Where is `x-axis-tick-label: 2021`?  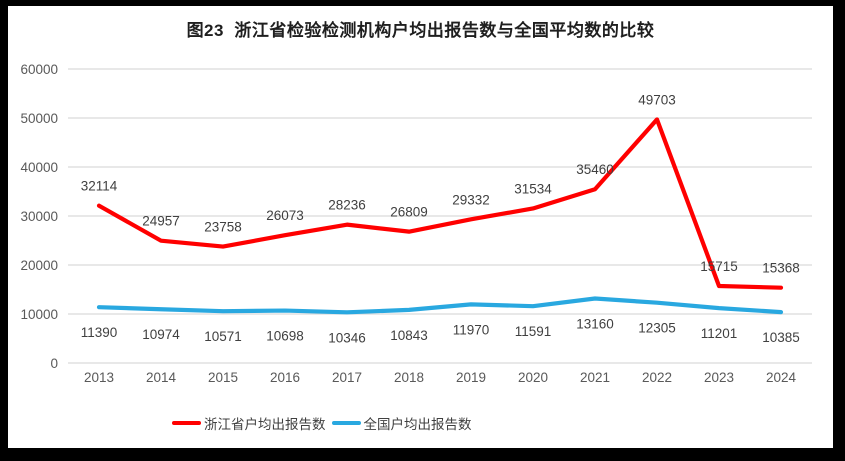 x-axis-tick-label: 2021 is located at coordinates (595, 377).